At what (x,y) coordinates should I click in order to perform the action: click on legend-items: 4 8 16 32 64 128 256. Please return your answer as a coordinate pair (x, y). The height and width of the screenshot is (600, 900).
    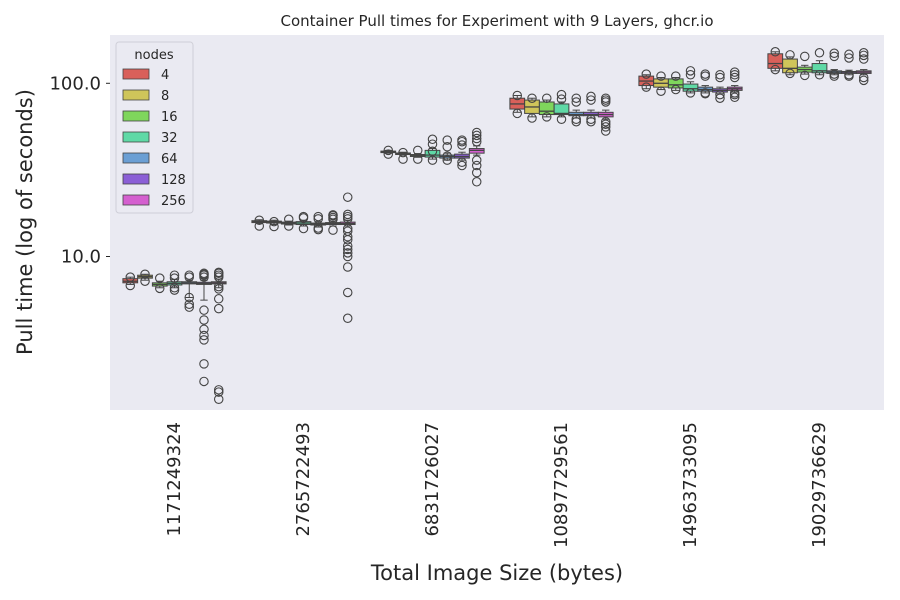
    Looking at the image, I should click on (154, 138).